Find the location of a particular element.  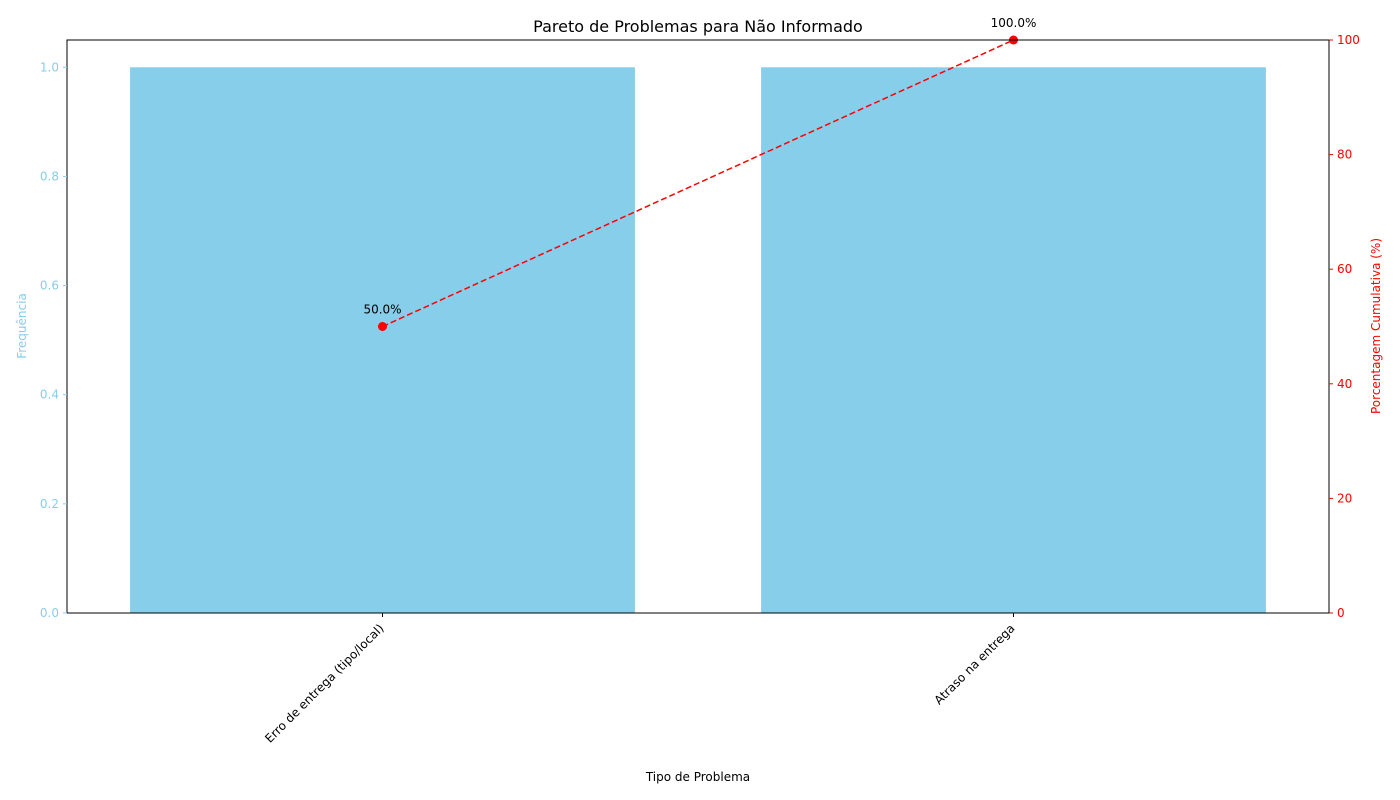

y-axis-left-label: Frequência is located at coordinates (22, 326).